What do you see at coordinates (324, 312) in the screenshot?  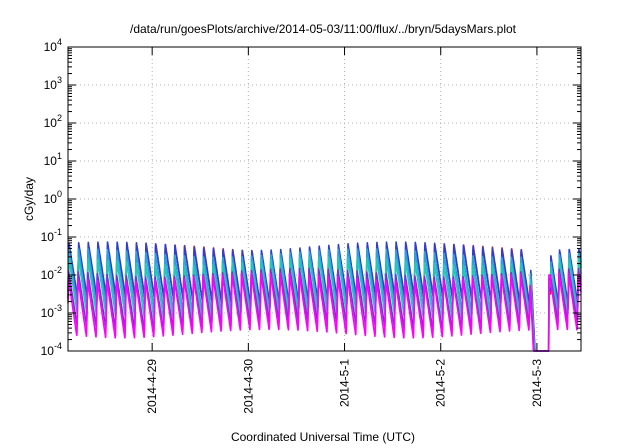 I see `series-line` at bounding box center [324, 312].